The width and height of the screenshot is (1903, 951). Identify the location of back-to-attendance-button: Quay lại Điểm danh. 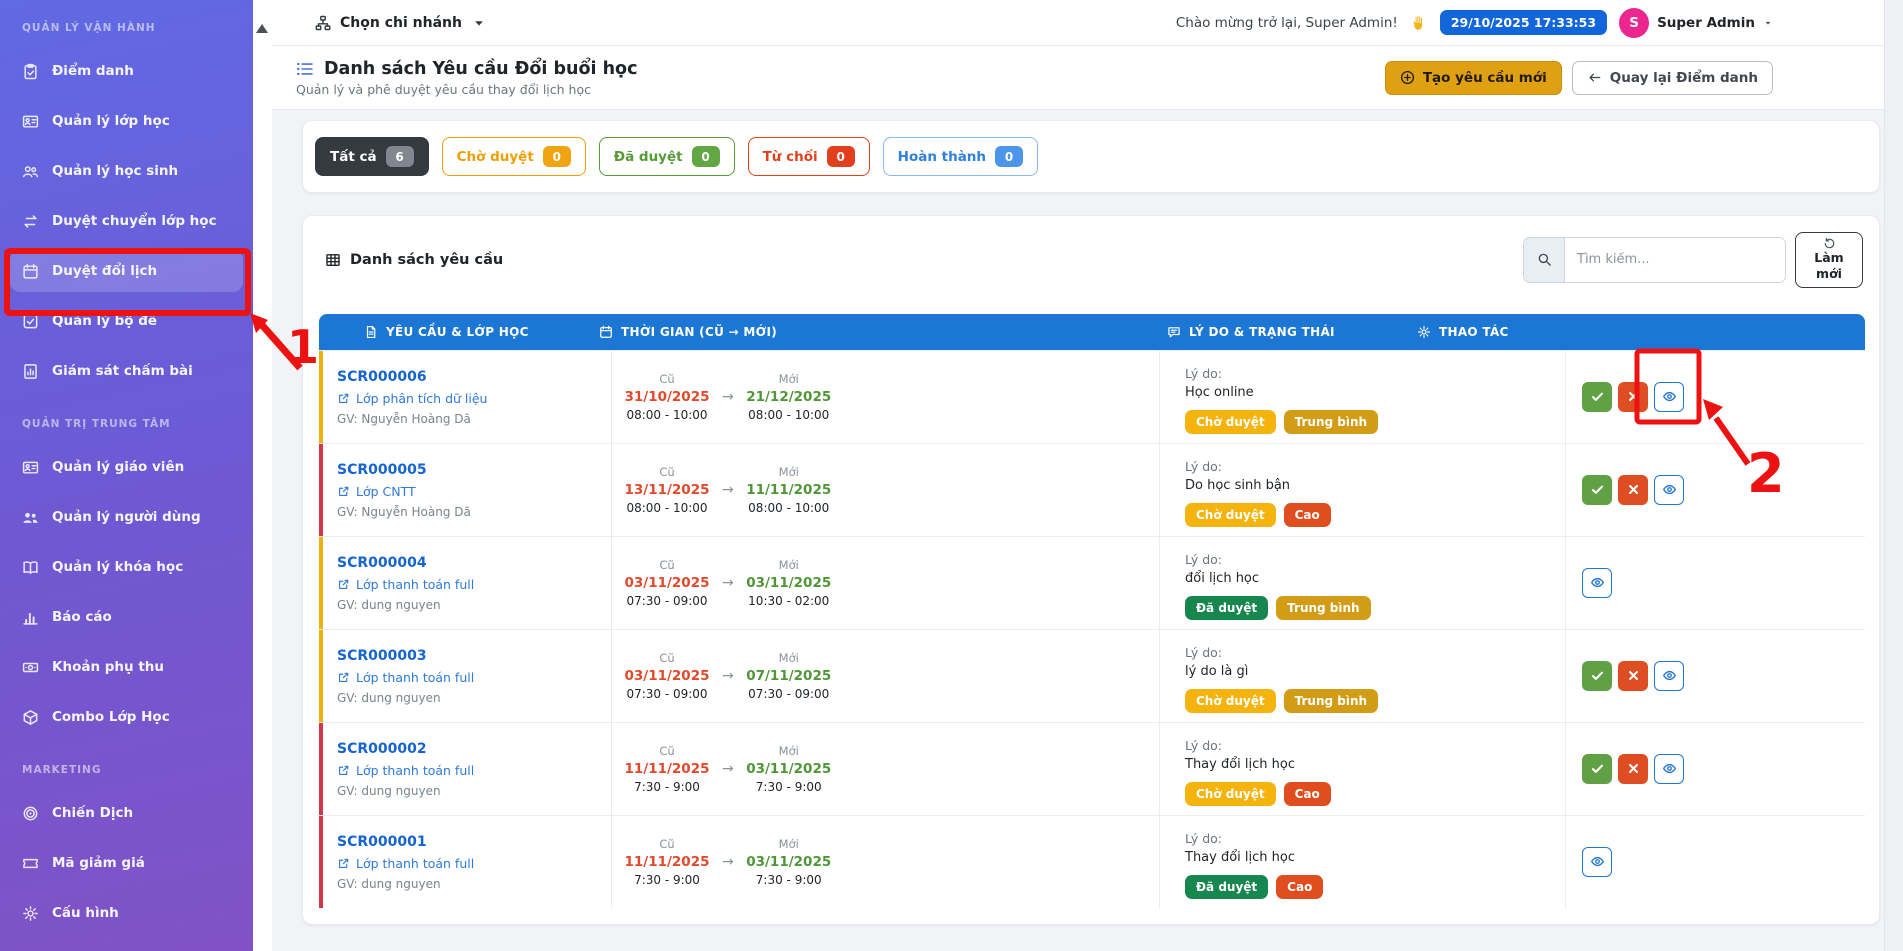
(1672, 77).